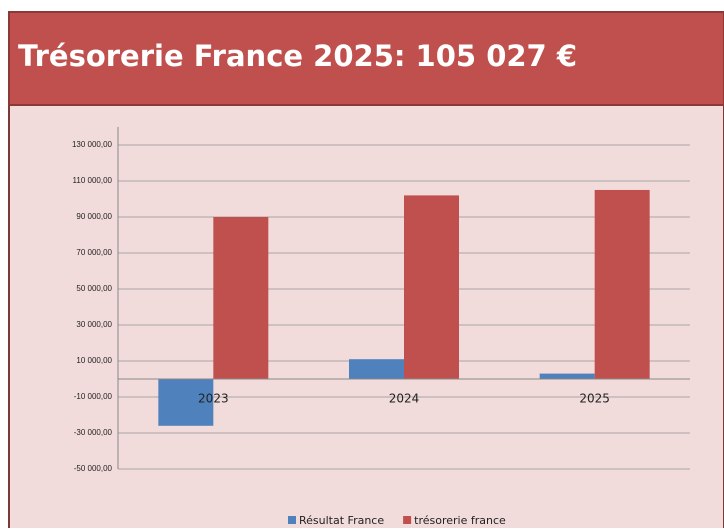 This screenshot has width=724, height=532. I want to click on y-tick-label: 130 000,00, so click(92, 144).